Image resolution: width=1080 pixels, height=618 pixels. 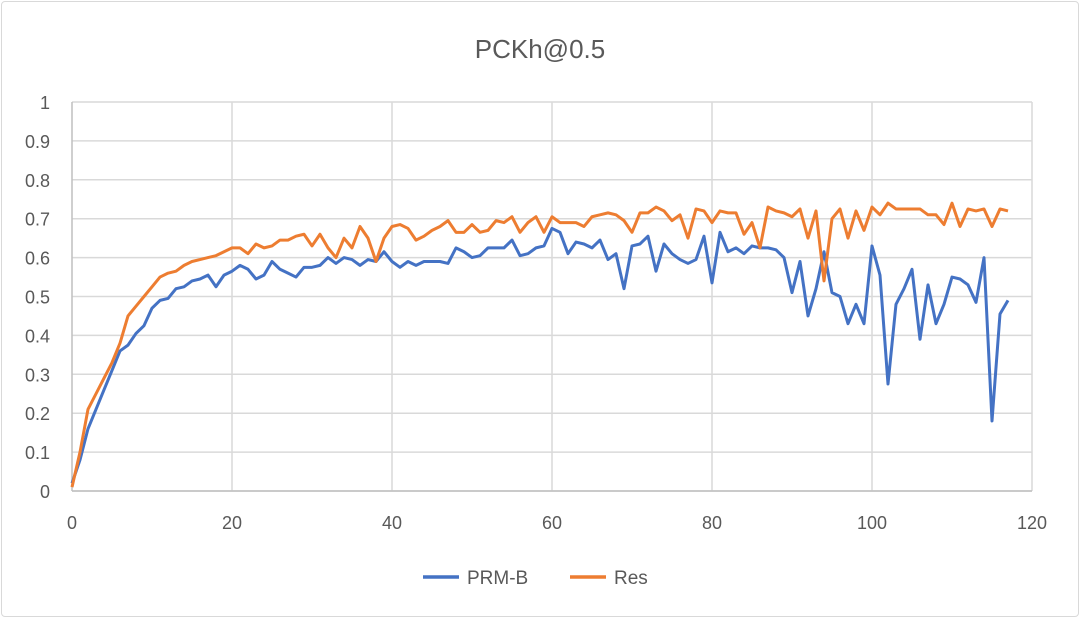 I want to click on y-tick-label: 0.3, so click(x=37, y=375).